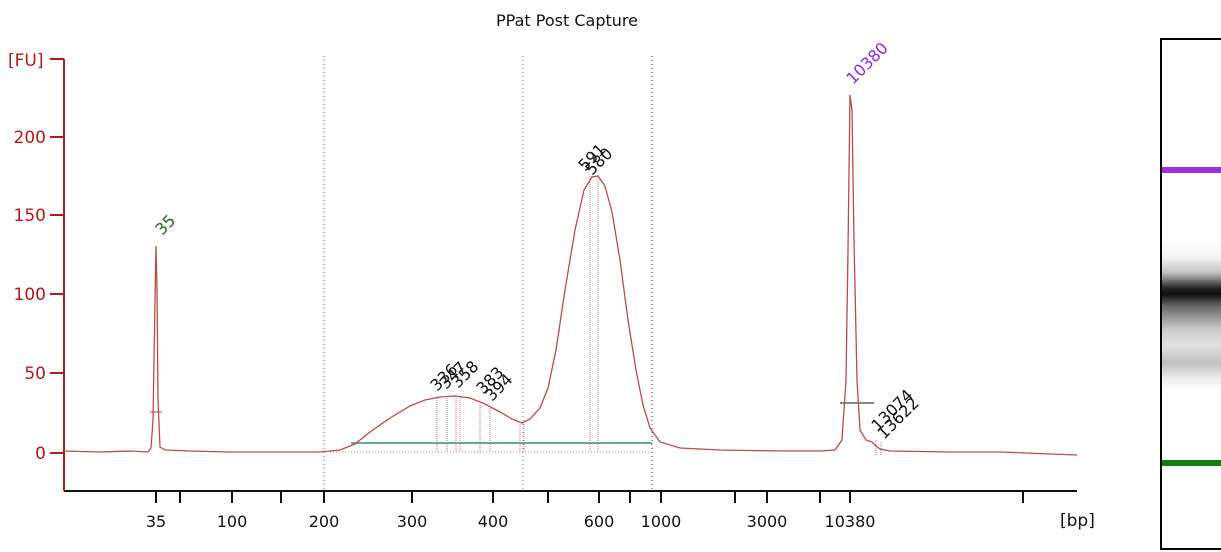 Image resolution: width=1221 pixels, height=552 pixels. What do you see at coordinates (850, 521) in the screenshot?
I see `x-tick-label: 10380` at bounding box center [850, 521].